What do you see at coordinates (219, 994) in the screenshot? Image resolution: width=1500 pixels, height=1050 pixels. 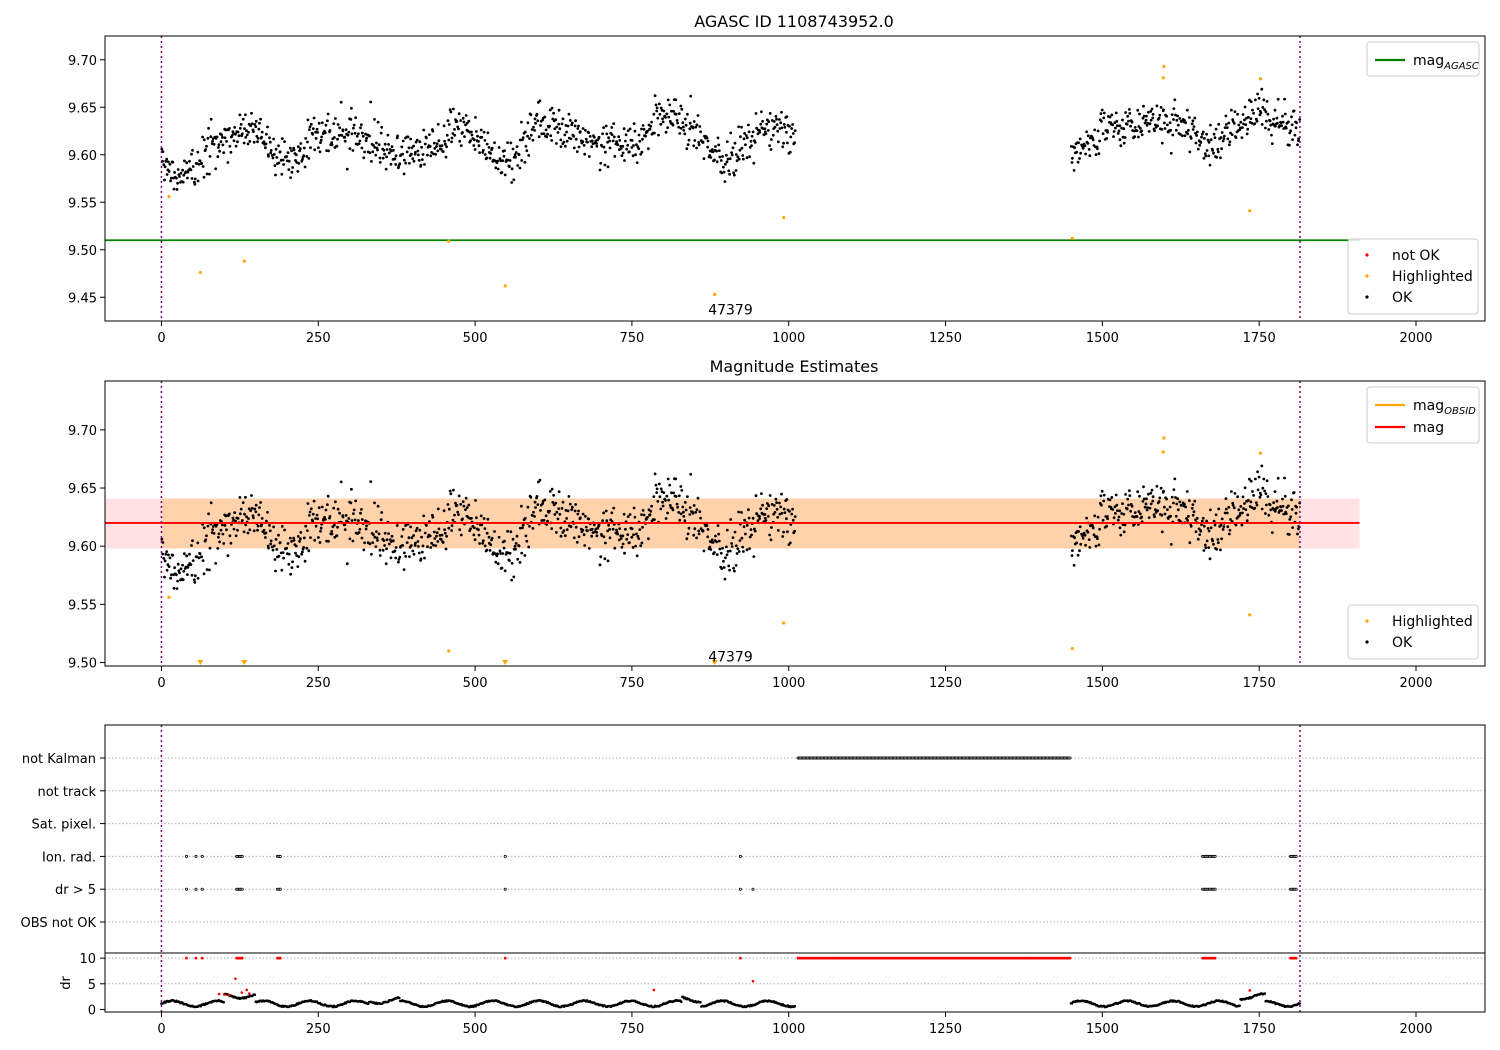 I see `dr-bad-point` at bounding box center [219, 994].